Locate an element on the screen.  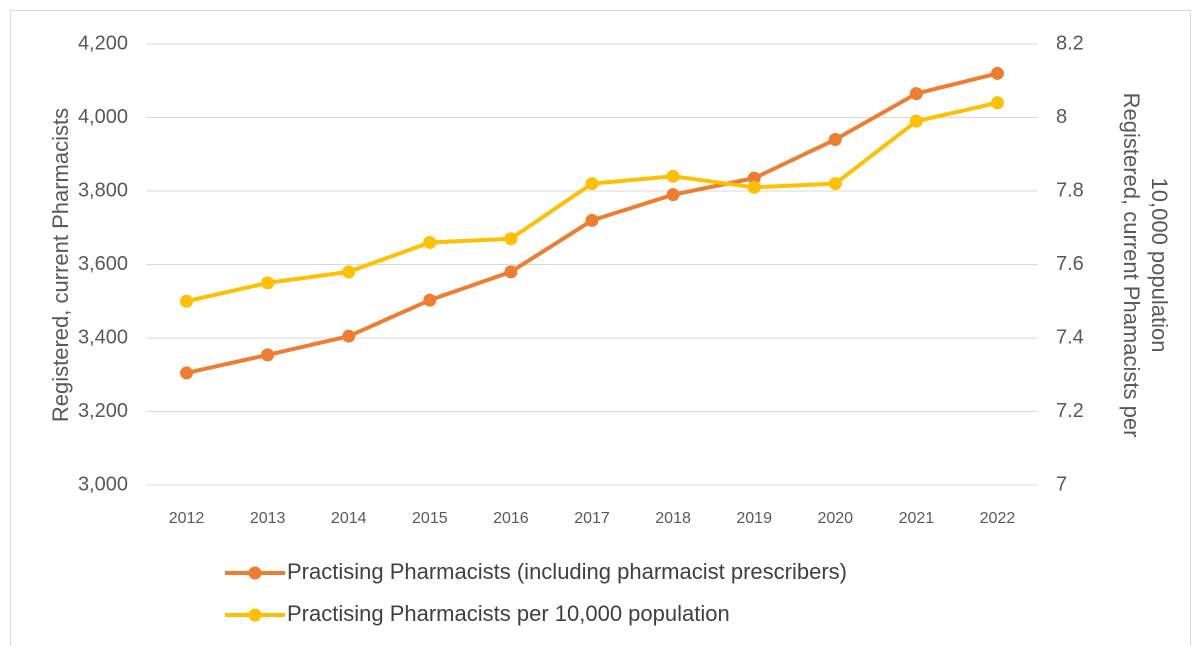
y-tick-label: 4,200 is located at coordinates (103, 43).